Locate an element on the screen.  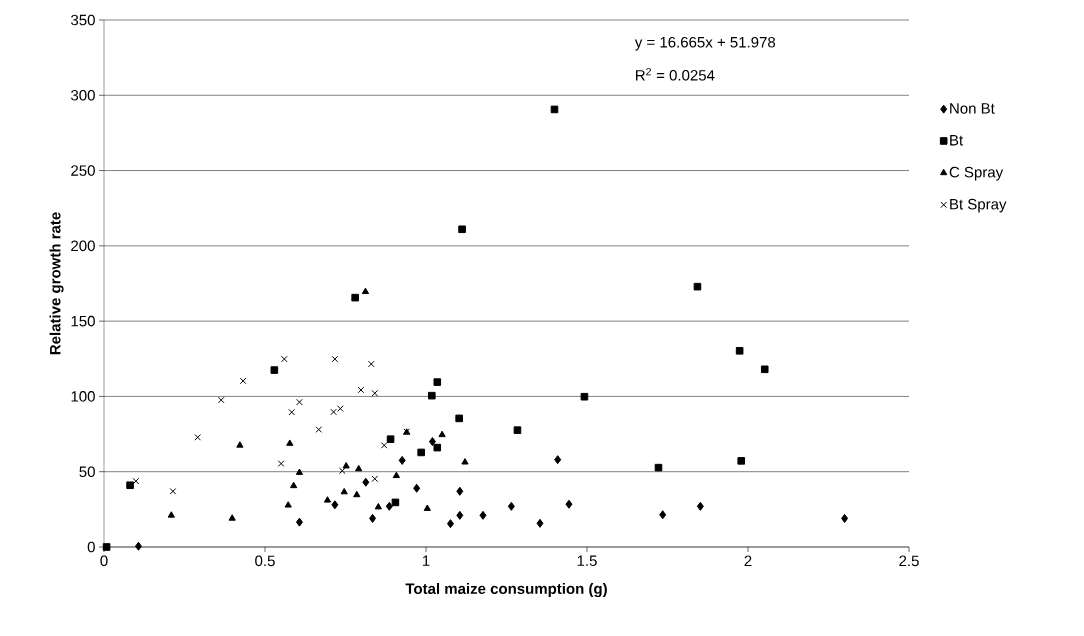
y-axis-title: Relative growth rate is located at coordinates (56, 283).